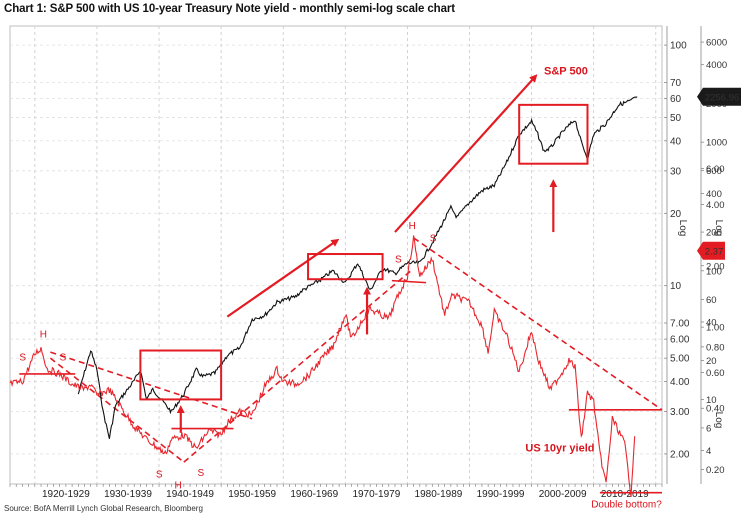 Image resolution: width=744 pixels, height=520 pixels. I want to click on yield-axis-label: 0.80, so click(715, 347).